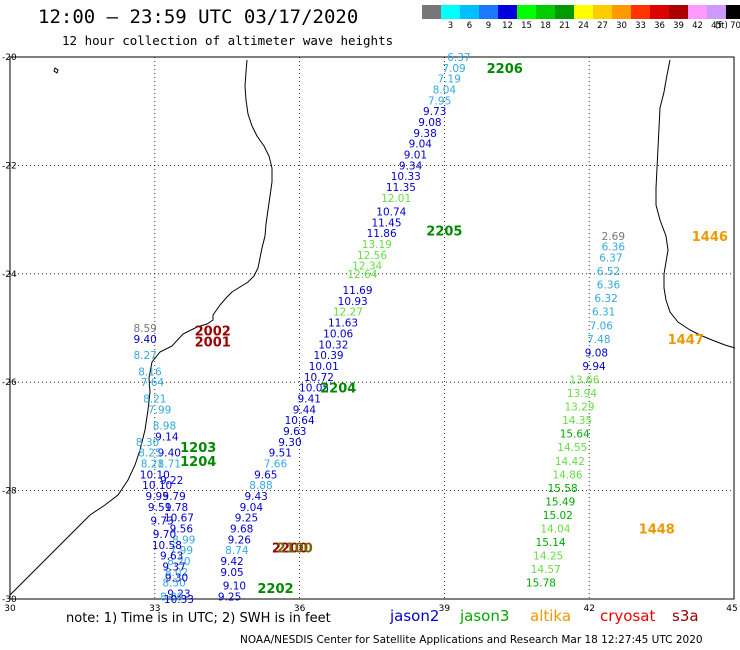  What do you see at coordinates (255, 497) in the screenshot?
I see `wave-height-value: 9.43` at bounding box center [255, 497].